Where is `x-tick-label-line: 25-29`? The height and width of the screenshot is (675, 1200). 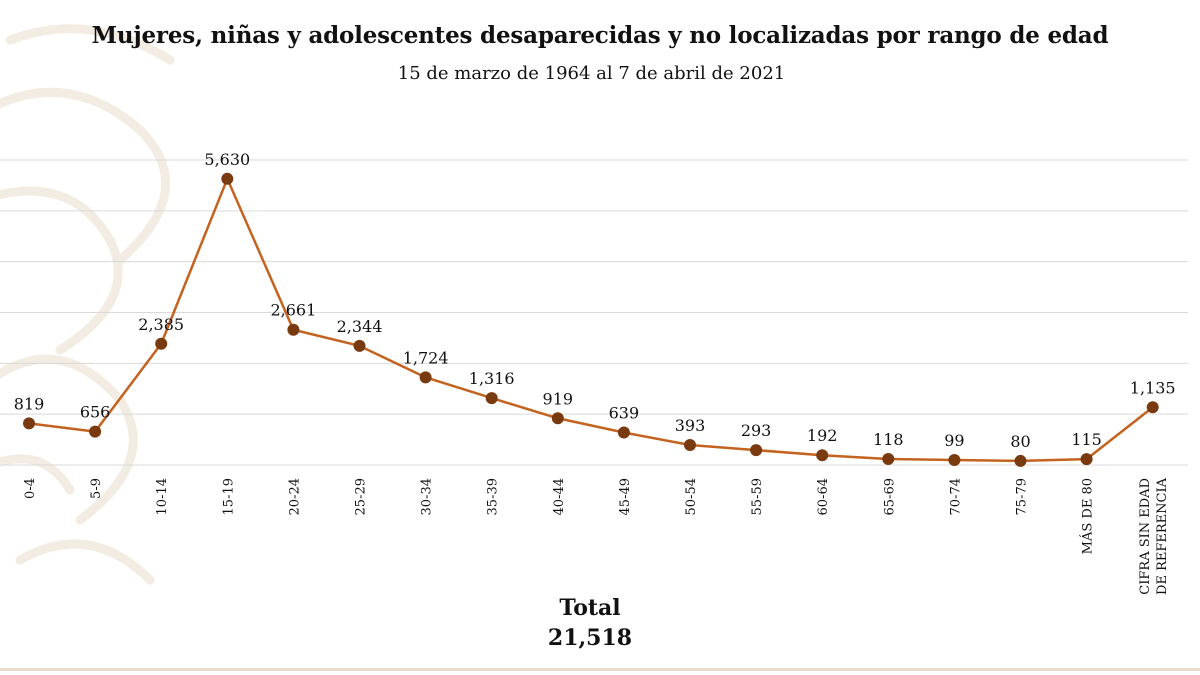
x-tick-label-line: 25-29 is located at coordinates (361, 496).